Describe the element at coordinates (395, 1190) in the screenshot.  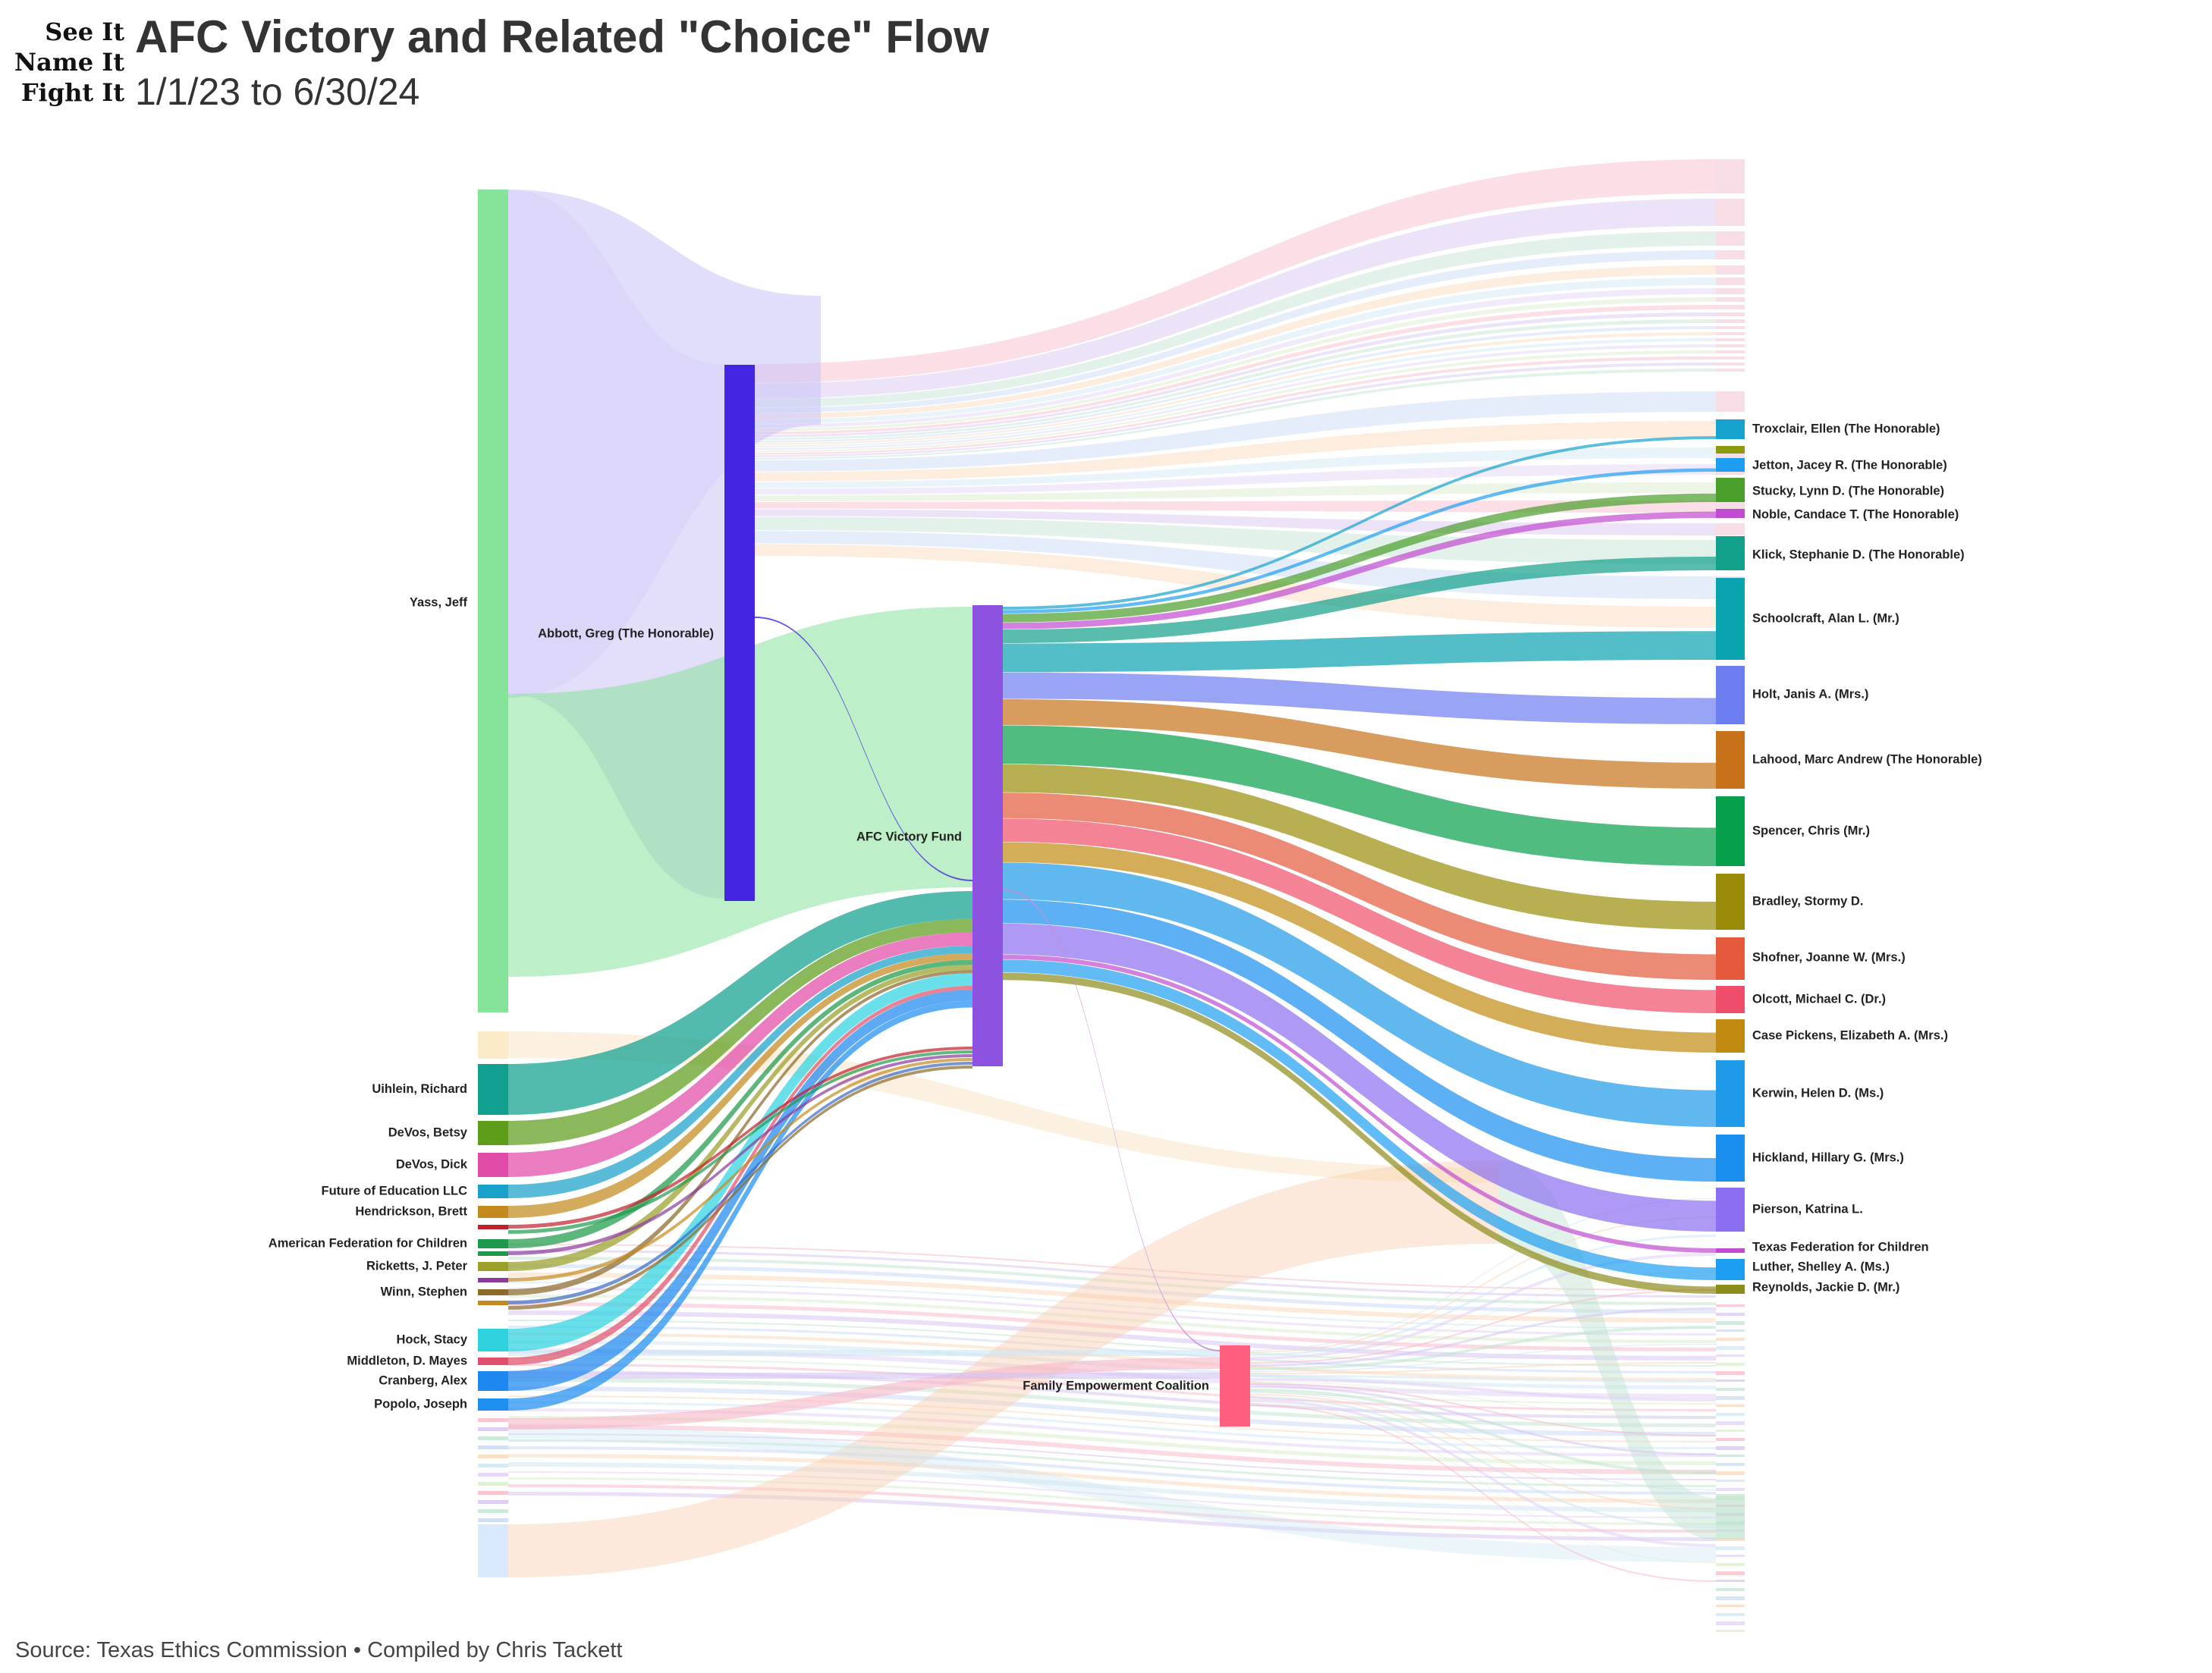
I see `donor-label-future: Future of Education LLC` at that location.